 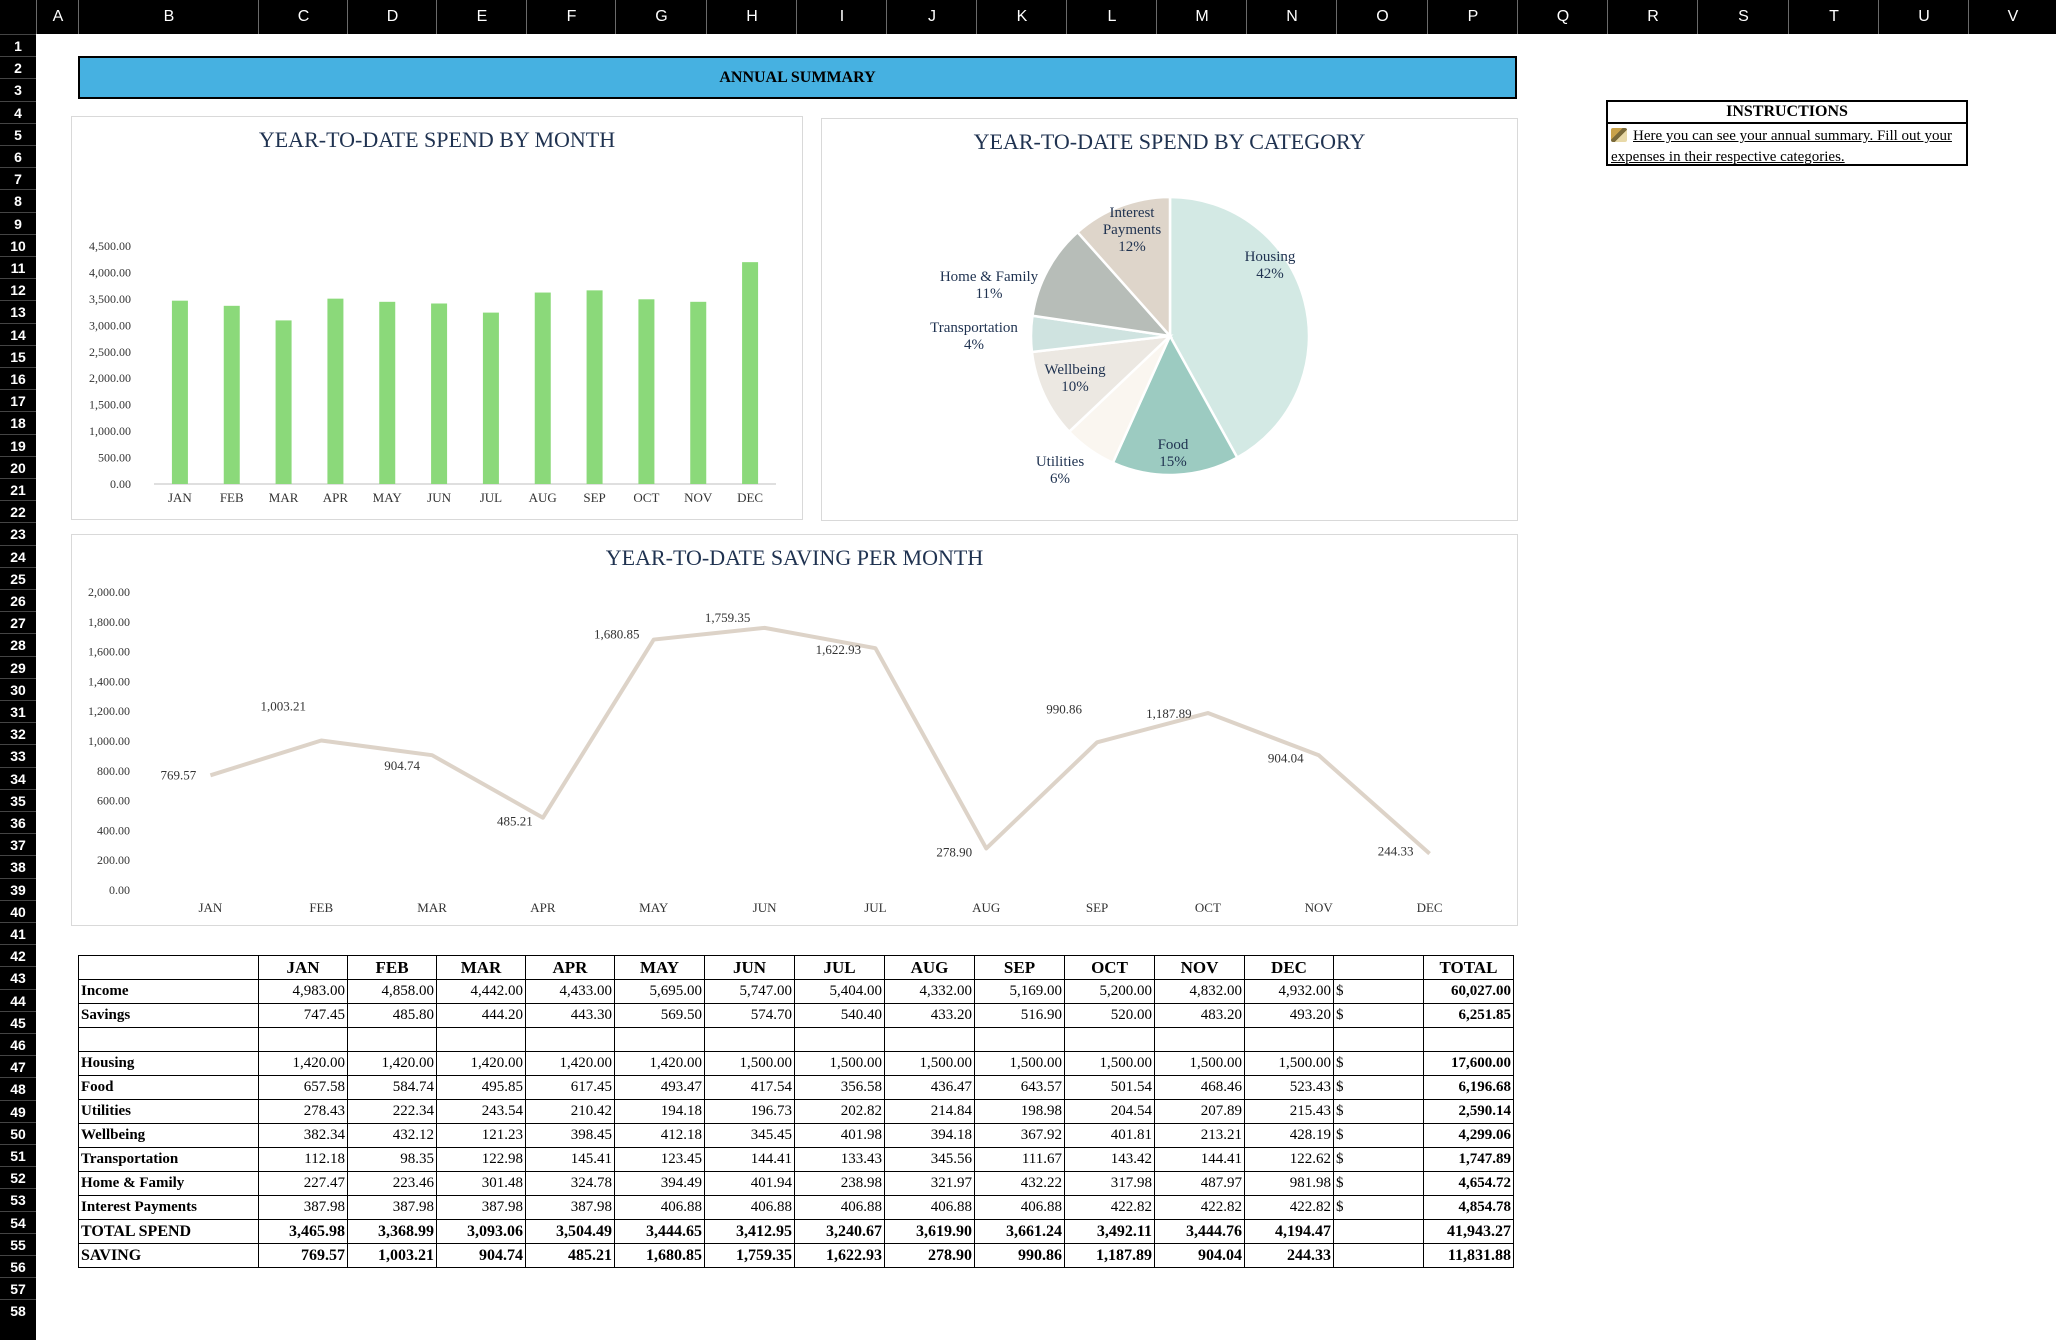 What do you see at coordinates (481, 17) in the screenshot?
I see `column-header-e: E` at bounding box center [481, 17].